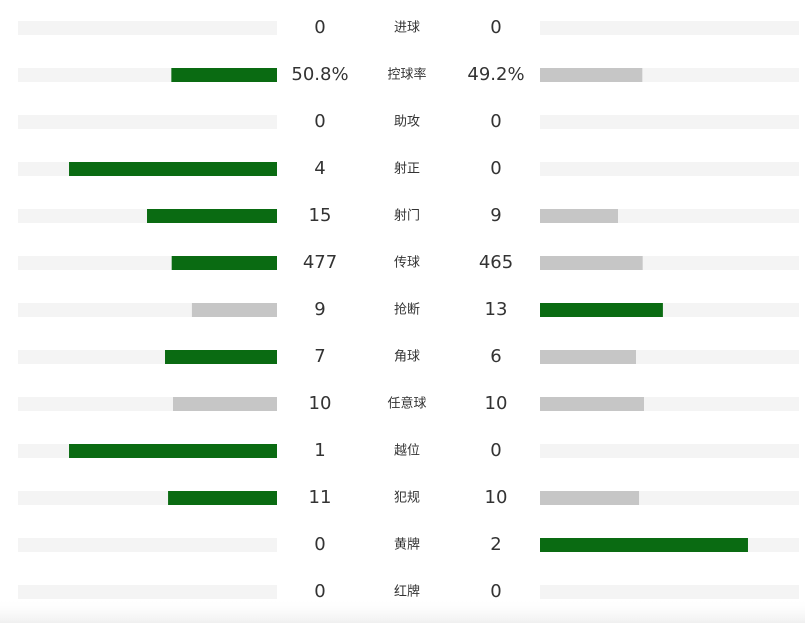 This screenshot has width=805, height=623. What do you see at coordinates (407, 310) in the screenshot?
I see `stat-label: 抢断` at bounding box center [407, 310].